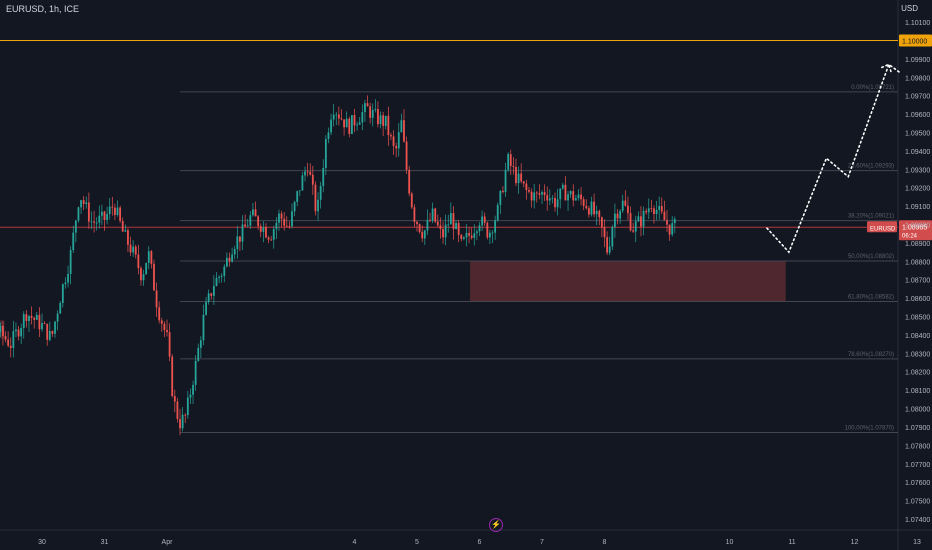 The image size is (932, 550). Describe the element at coordinates (917, 152) in the screenshot. I see `price-tick-label: 1.09400` at that location.